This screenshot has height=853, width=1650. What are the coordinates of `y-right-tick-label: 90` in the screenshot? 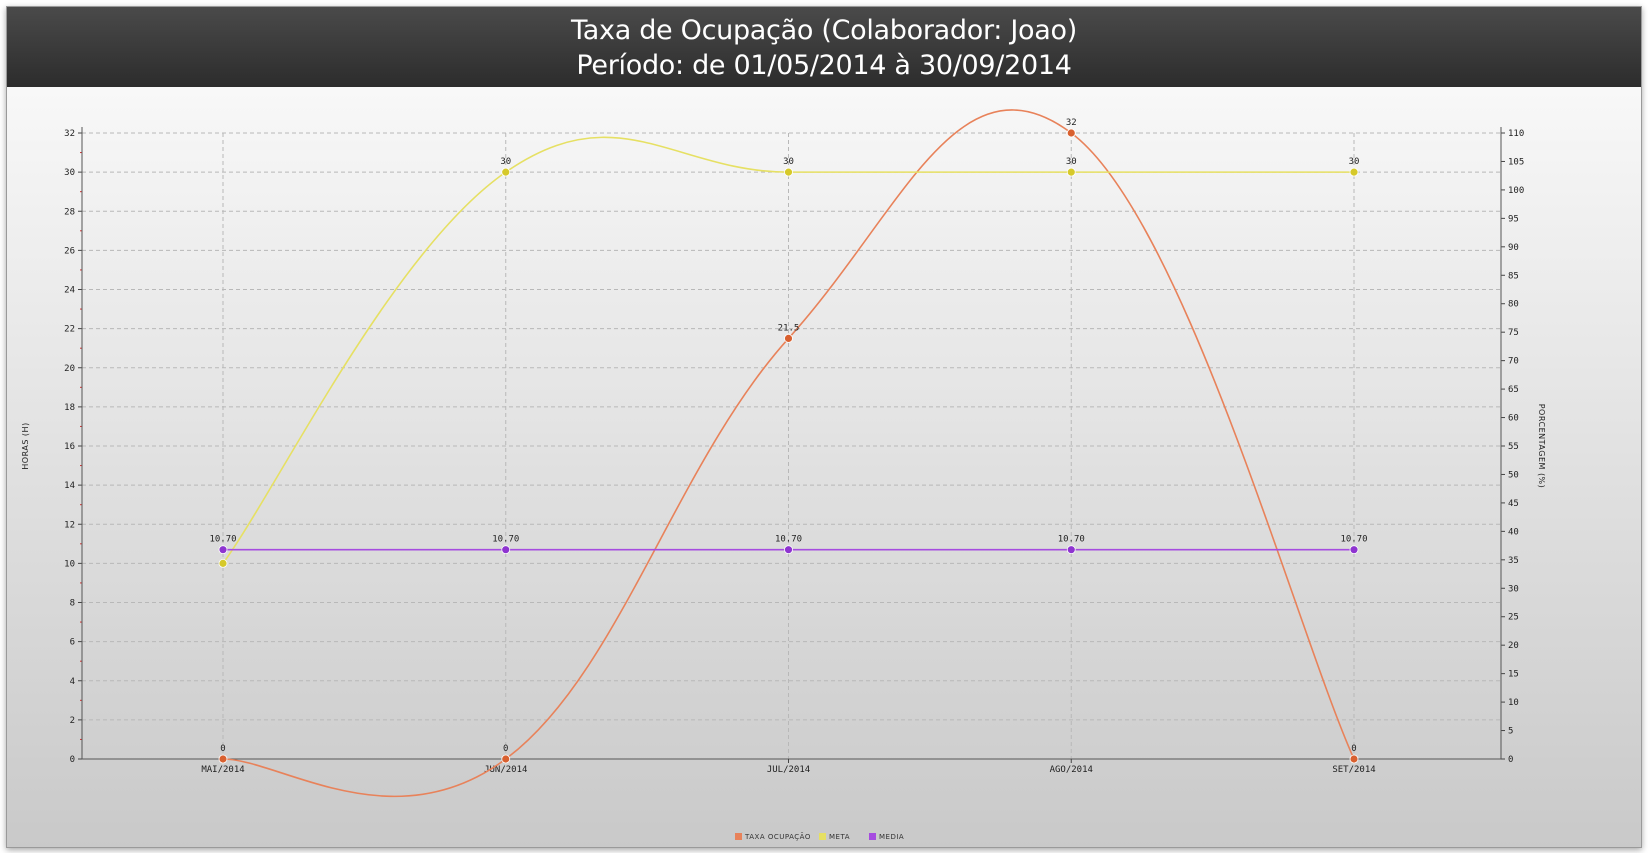 It's located at (1513, 248).